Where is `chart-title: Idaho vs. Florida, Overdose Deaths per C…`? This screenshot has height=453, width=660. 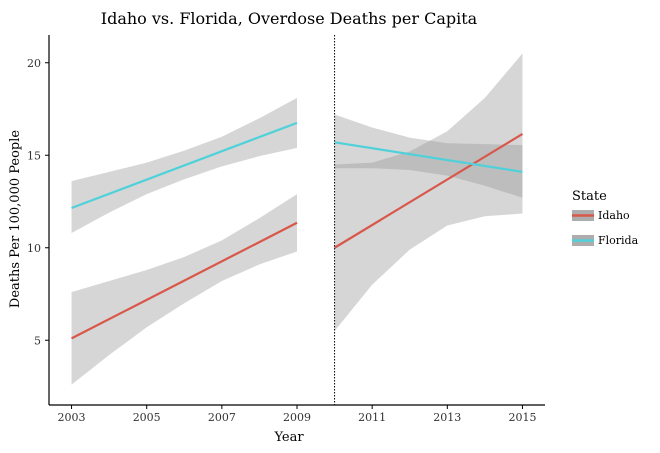
chart-title: Idaho vs. Florida, Overdose Deaths per C… is located at coordinates (289, 18).